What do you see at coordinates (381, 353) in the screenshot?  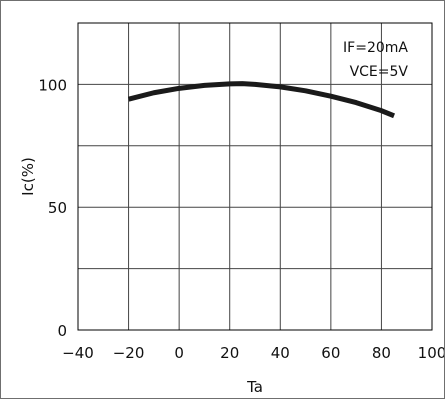 I see `x-tick-label: 80` at bounding box center [381, 353].